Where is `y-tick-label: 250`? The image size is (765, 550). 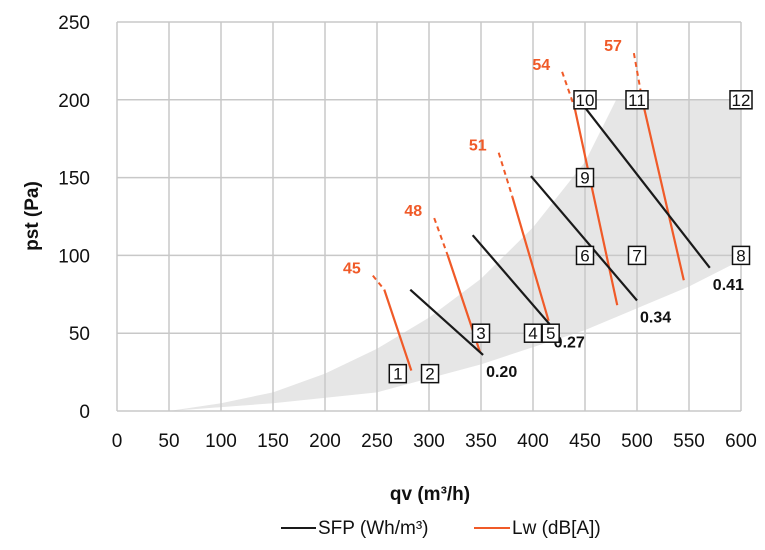 y-tick-label: 250 is located at coordinates (74, 23).